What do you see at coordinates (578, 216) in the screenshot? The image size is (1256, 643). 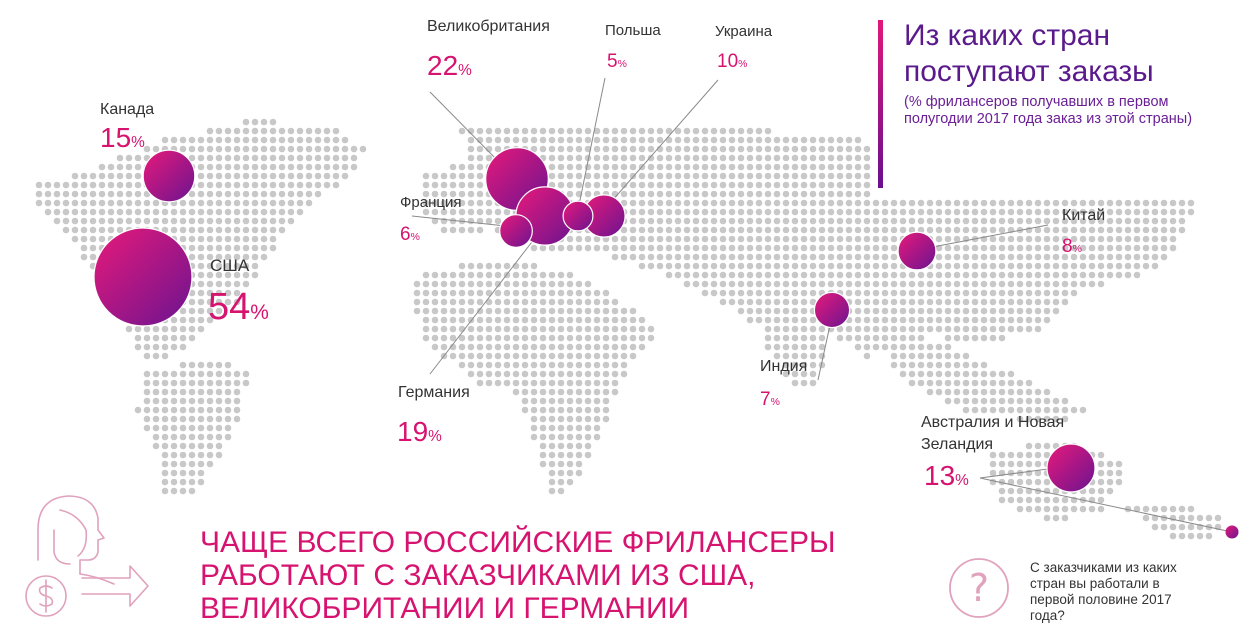 I see `bubble-poland` at bounding box center [578, 216].